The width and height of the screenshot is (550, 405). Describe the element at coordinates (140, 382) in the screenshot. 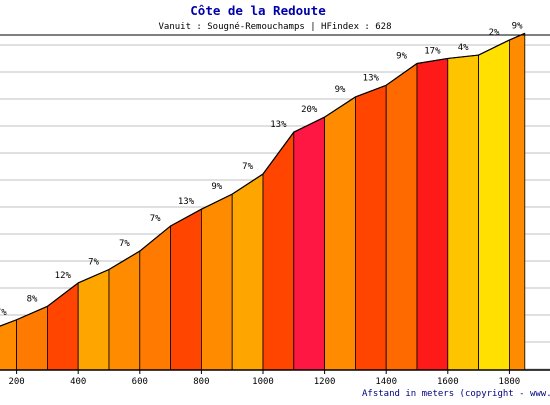

I see `x-tick-label: 600` at that location.